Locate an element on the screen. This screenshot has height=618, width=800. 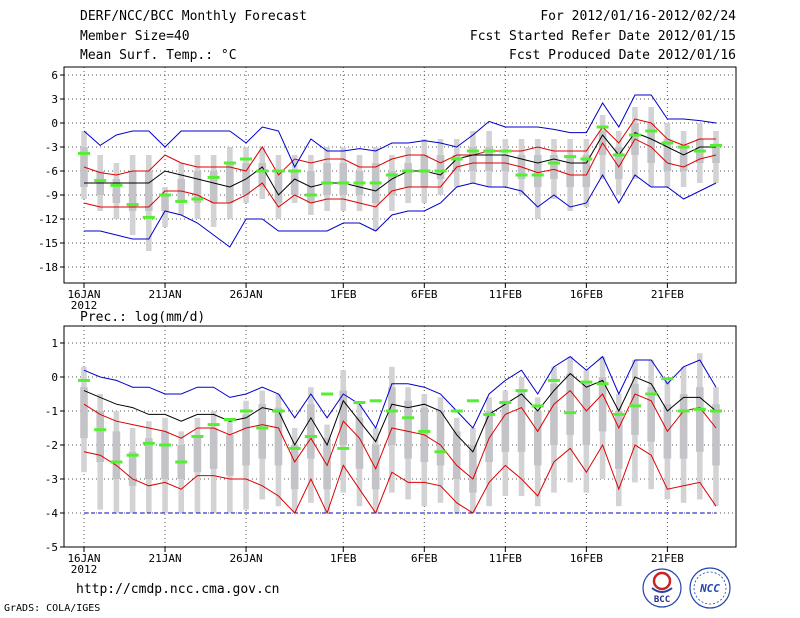
y-tick-label: -2 is located at coordinates (51, 445).